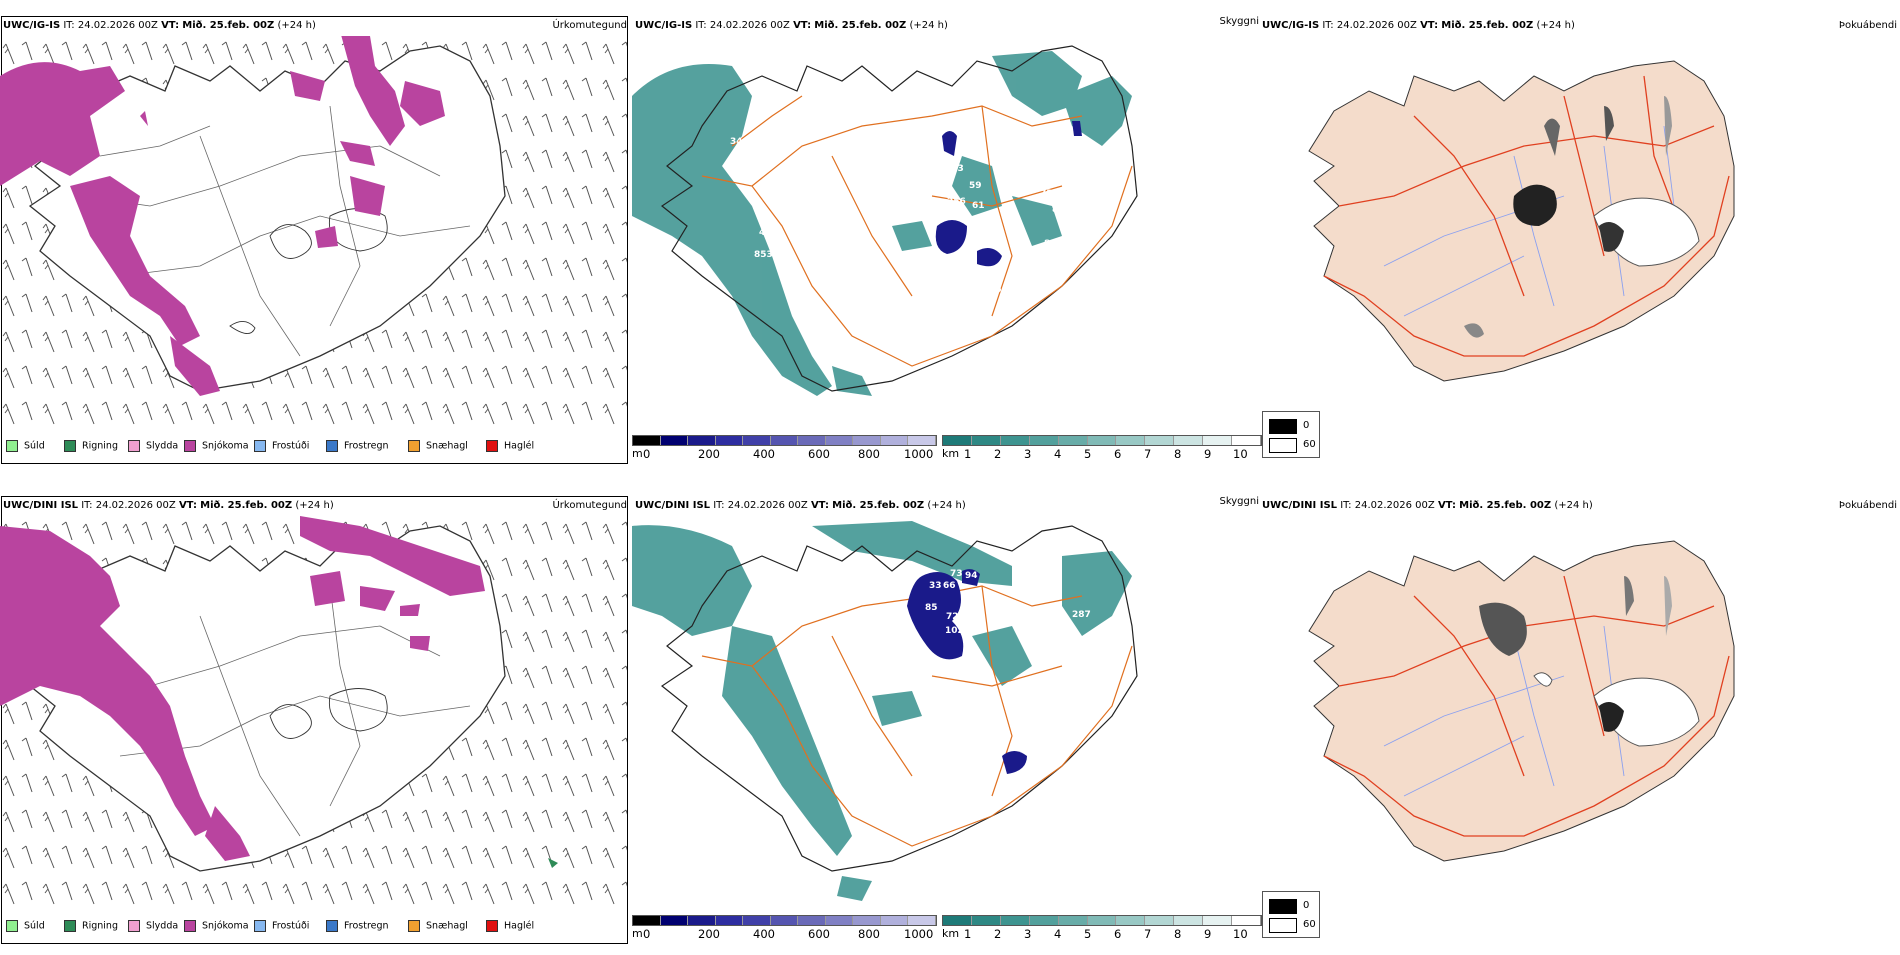  What do you see at coordinates (1291, 434) in the screenshot?
I see `fog-index-key: 0 60` at bounding box center [1291, 434].